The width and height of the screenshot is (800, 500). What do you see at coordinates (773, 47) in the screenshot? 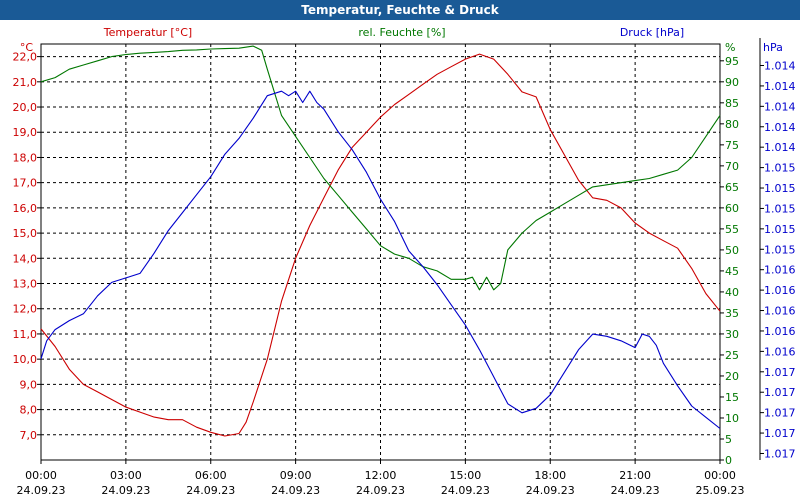
I see `pressure-axis-unit: hPa` at bounding box center [773, 47].